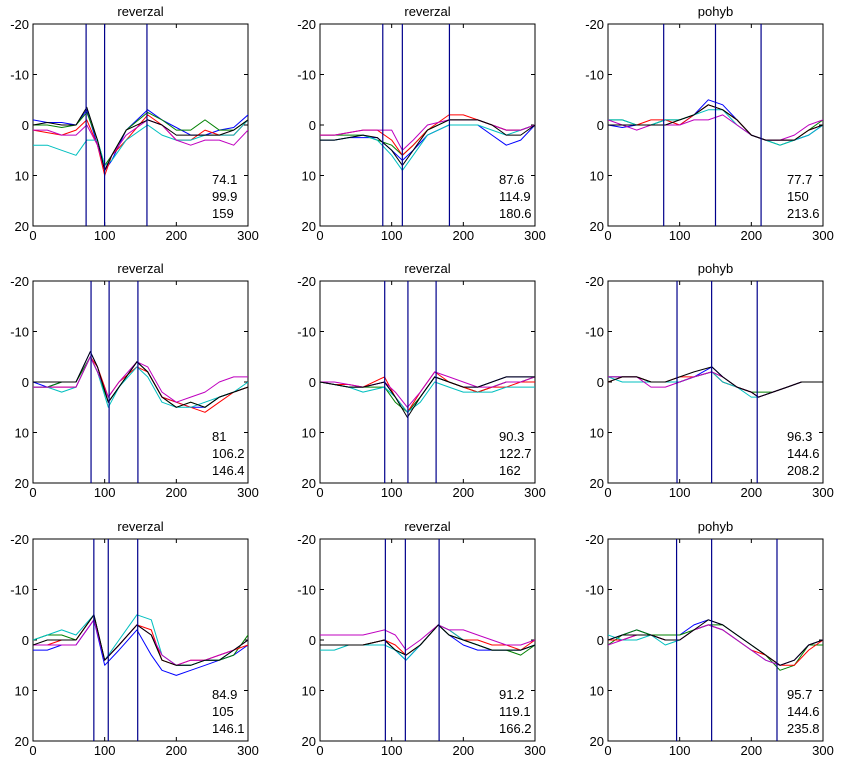  What do you see at coordinates (219, 436) in the screenshot?
I see `latency-value-label: 81` at bounding box center [219, 436].